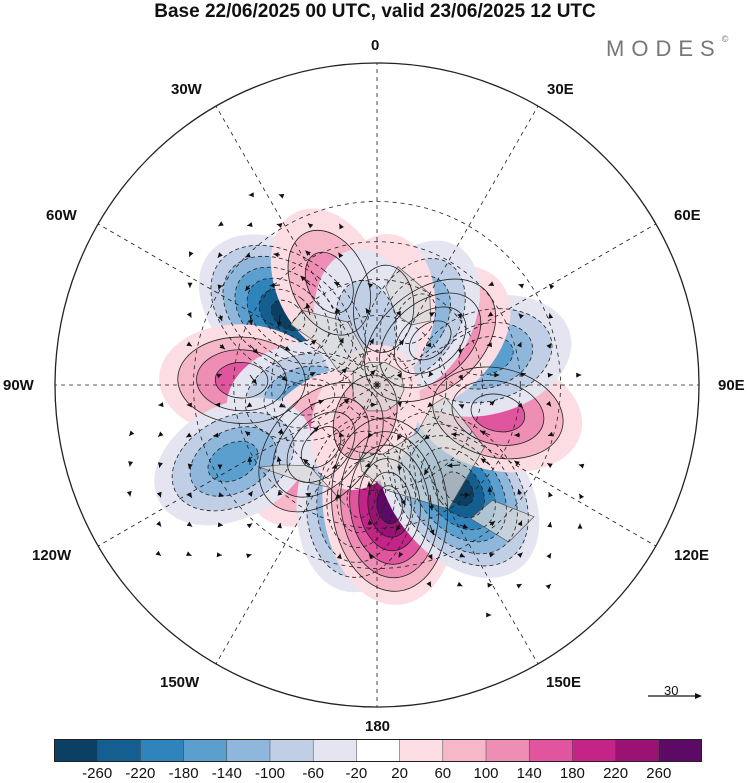  I want to click on lon-label-150w: 150W, so click(180, 682).